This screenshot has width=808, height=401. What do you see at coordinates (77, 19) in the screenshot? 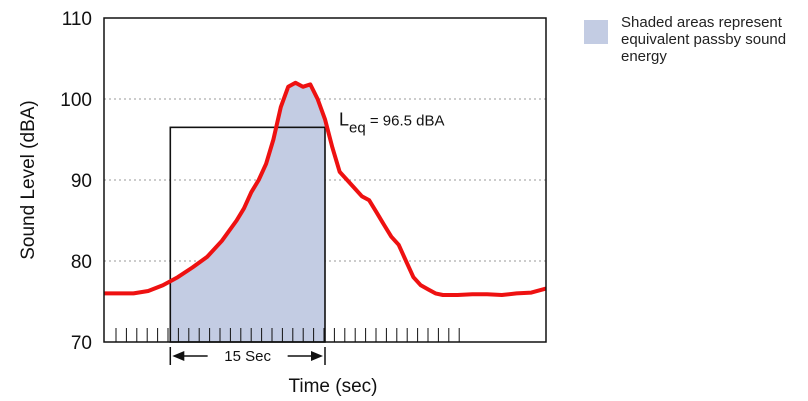
I see `y-tick-label: 110` at bounding box center [77, 19].